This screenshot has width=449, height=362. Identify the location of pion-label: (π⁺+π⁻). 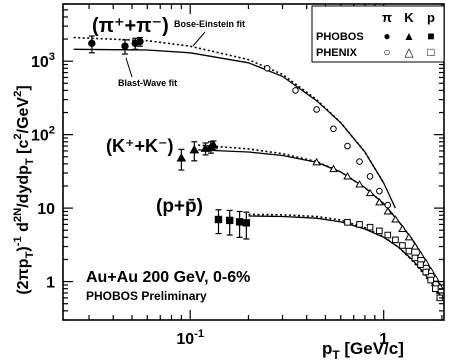
(130, 26).